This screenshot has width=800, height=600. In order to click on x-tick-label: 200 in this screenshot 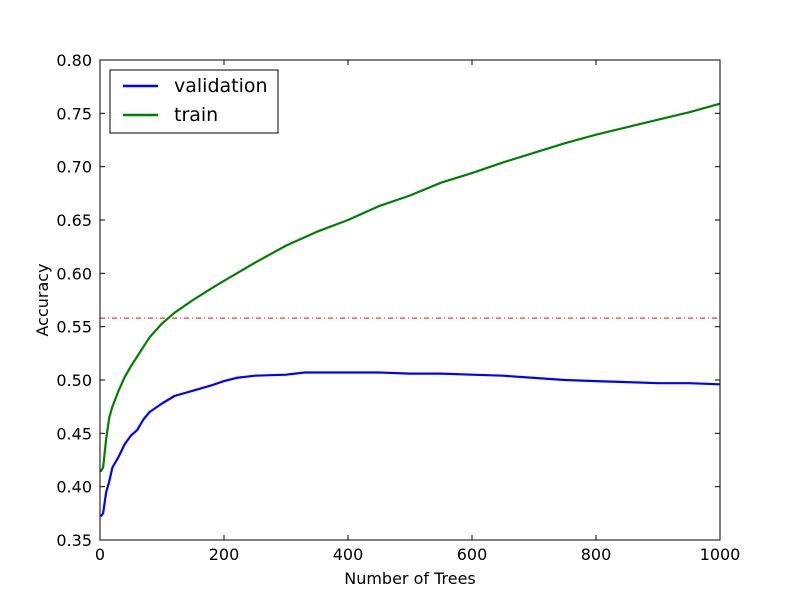, I will do `click(224, 554)`.